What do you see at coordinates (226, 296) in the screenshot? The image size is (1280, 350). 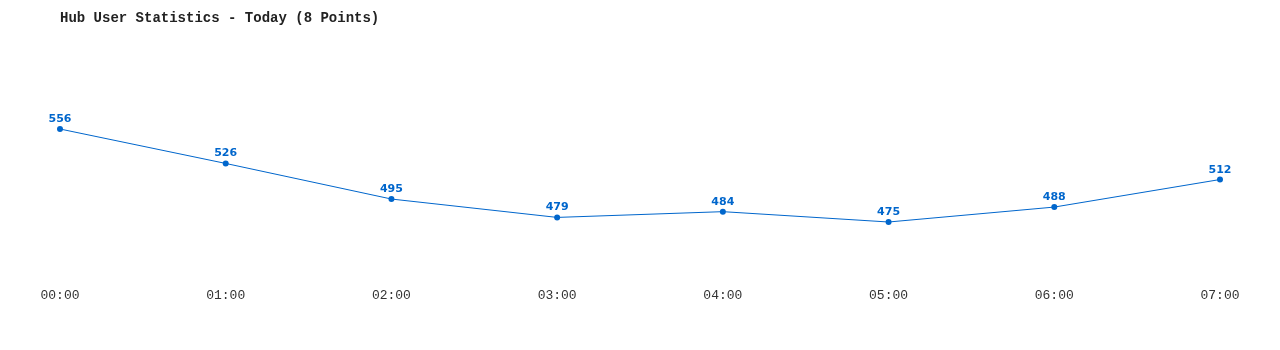 I see `x-tick-label: 01:00` at bounding box center [226, 296].